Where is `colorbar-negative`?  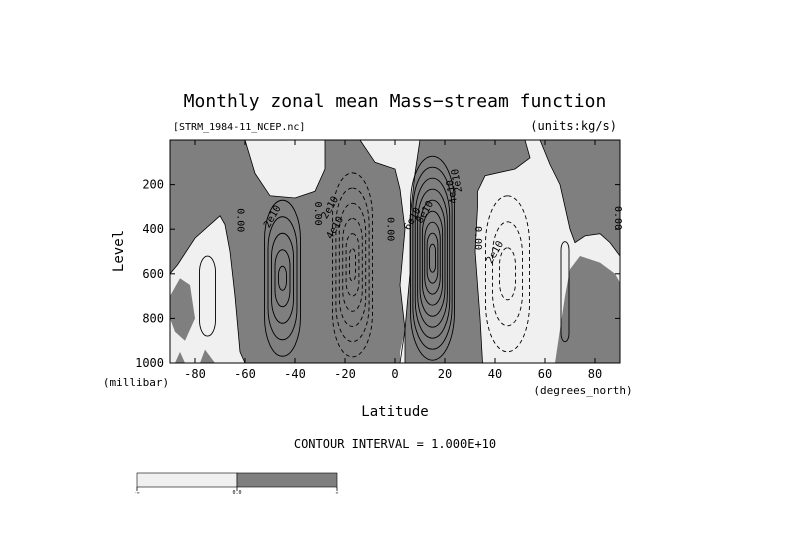
colorbar-negative is located at coordinates (187, 480).